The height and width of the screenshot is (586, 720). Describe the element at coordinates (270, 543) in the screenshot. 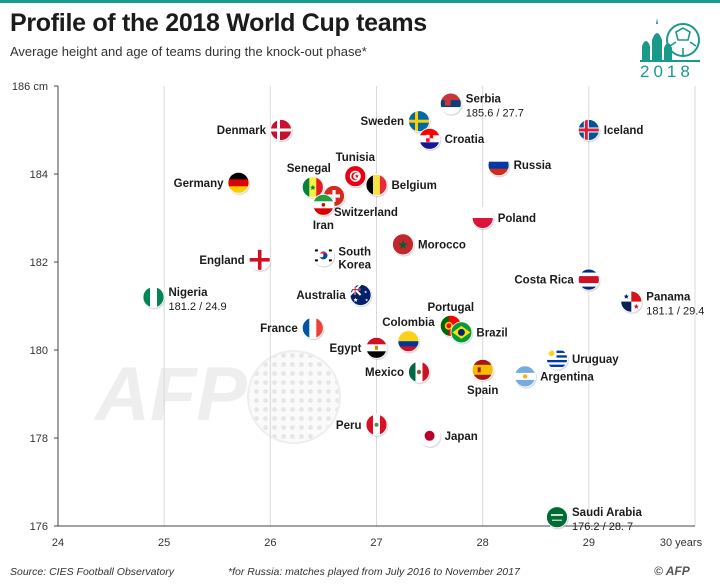

I see `x-tick-label: 26` at that location.